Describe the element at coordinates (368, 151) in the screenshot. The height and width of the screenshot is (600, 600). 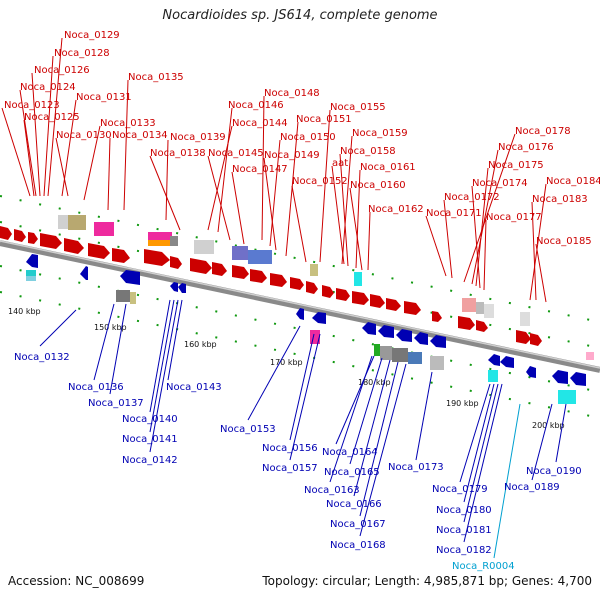
I see `gene-label: Noca_0158` at that location.